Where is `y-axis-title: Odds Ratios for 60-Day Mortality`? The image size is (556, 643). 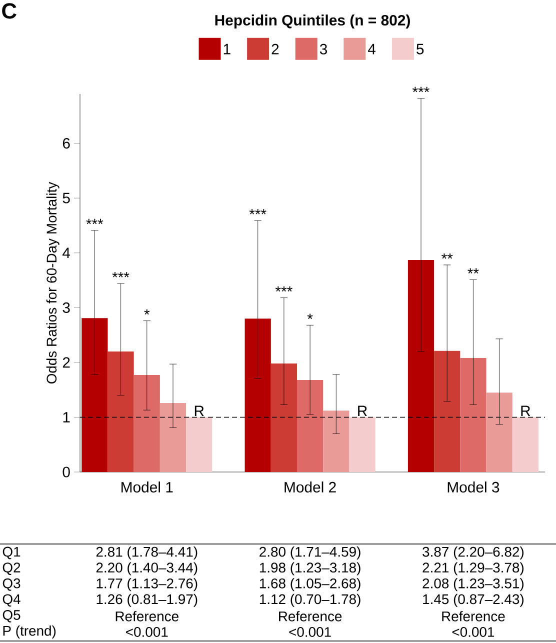
y-axis-title: Odds Ratios for 60-Day Mortality is located at coordinates (53, 283).